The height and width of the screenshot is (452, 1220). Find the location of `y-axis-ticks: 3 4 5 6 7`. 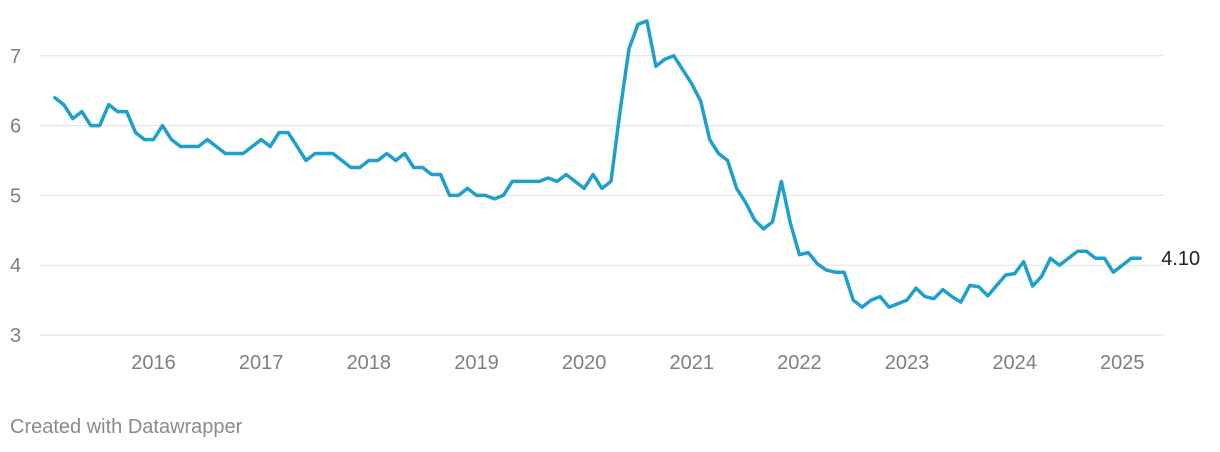

y-axis-ticks: 3 4 5 6 7 is located at coordinates (15, 196).